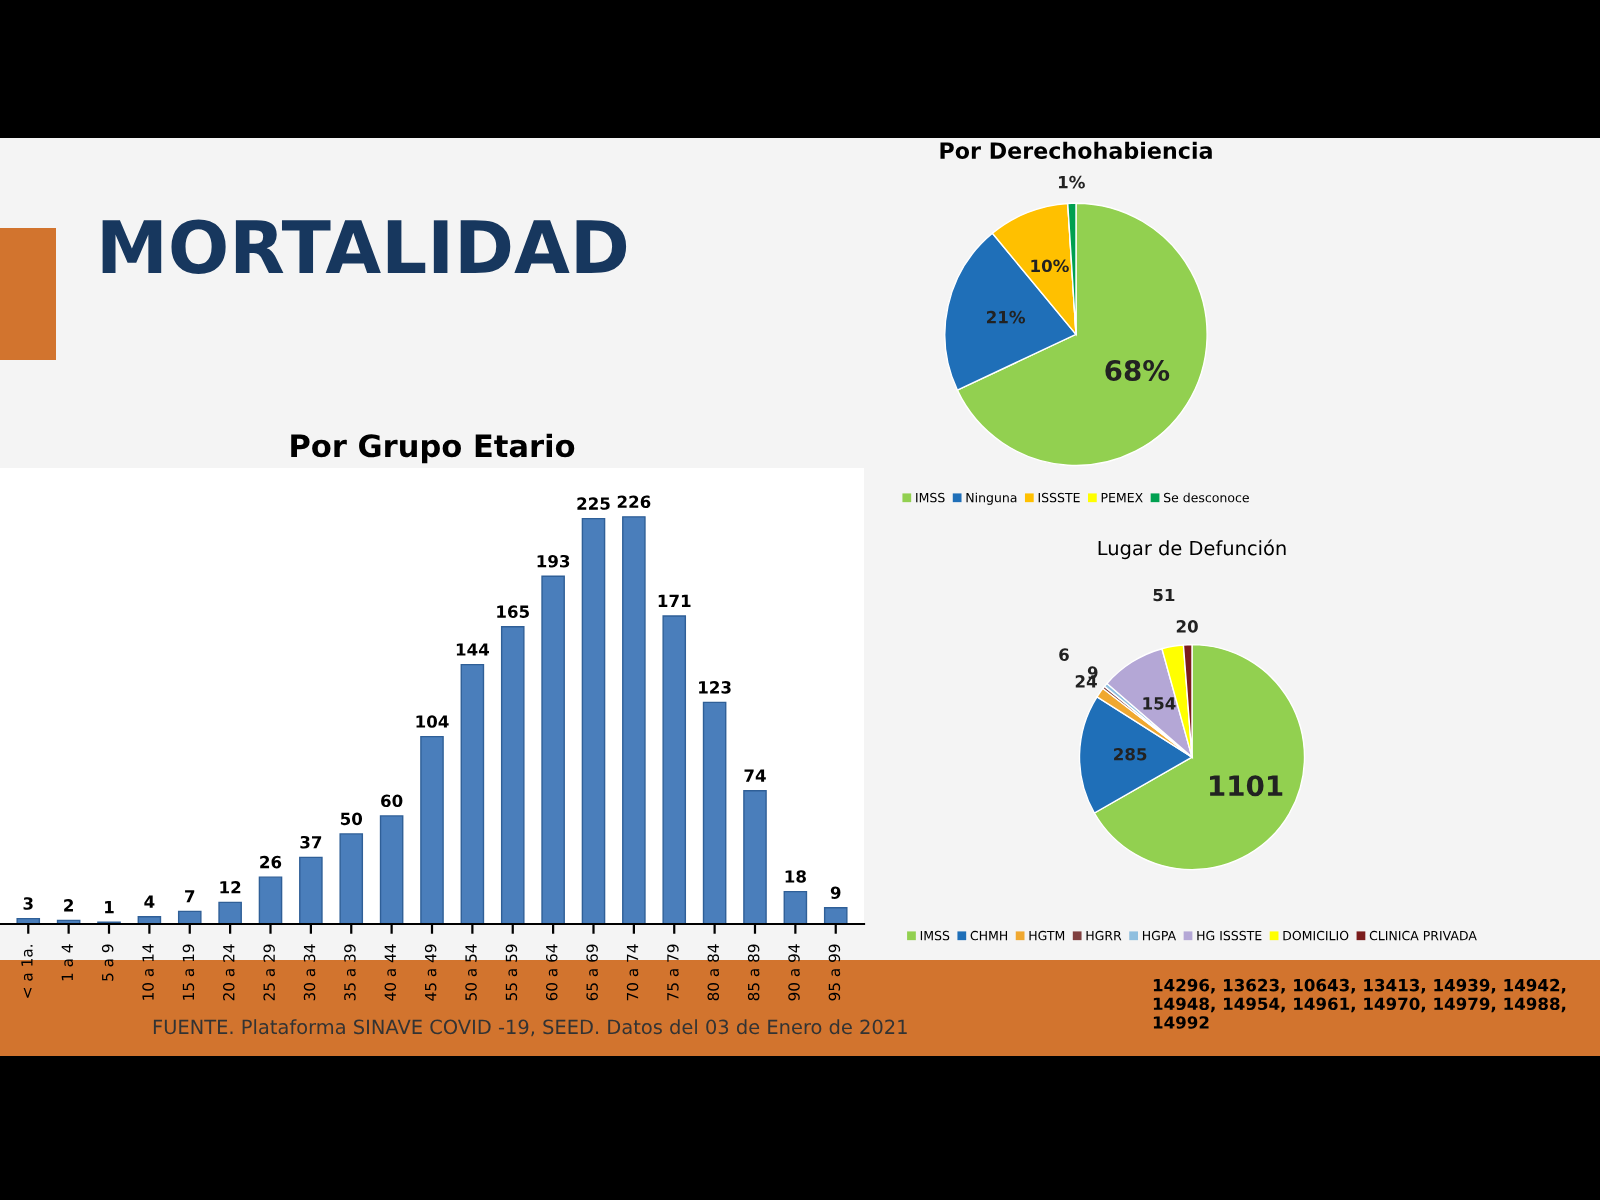 The height and width of the screenshot is (1200, 1600). What do you see at coordinates (351, 819) in the screenshot?
I see `data-label: 50` at bounding box center [351, 819].